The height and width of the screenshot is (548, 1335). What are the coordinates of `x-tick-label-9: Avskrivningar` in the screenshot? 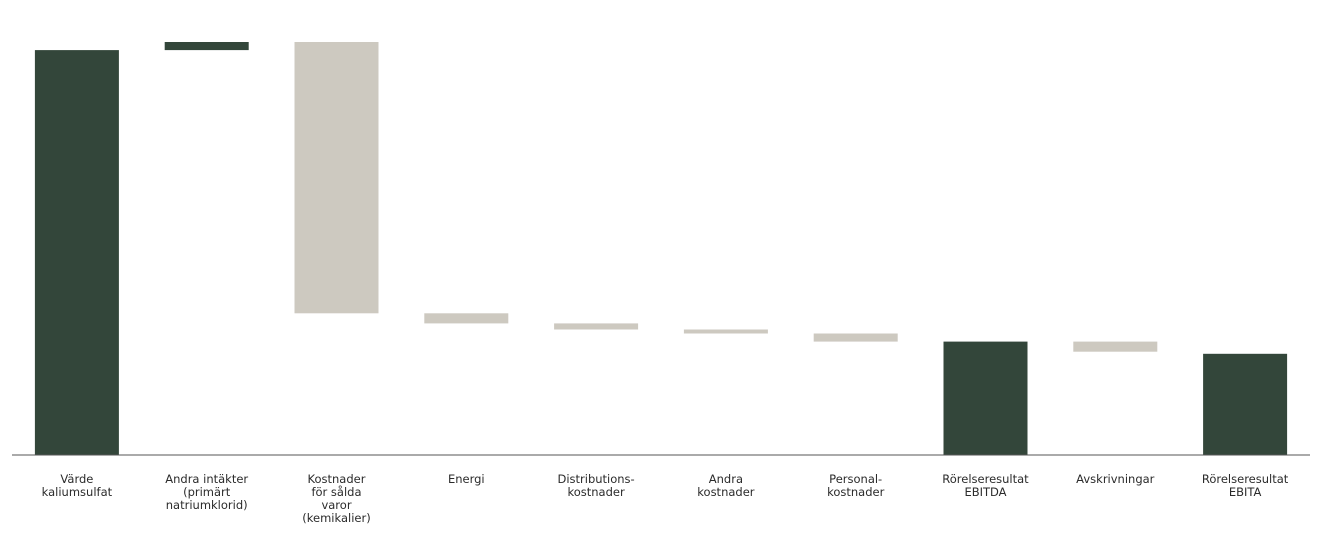 It's located at (1115, 479).